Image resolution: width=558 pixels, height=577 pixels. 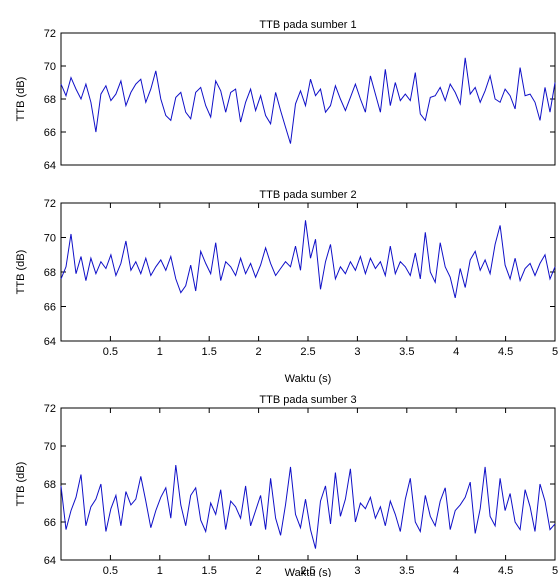 I want to click on chart-title: TTB pada sumber 1, so click(x=307, y=25).